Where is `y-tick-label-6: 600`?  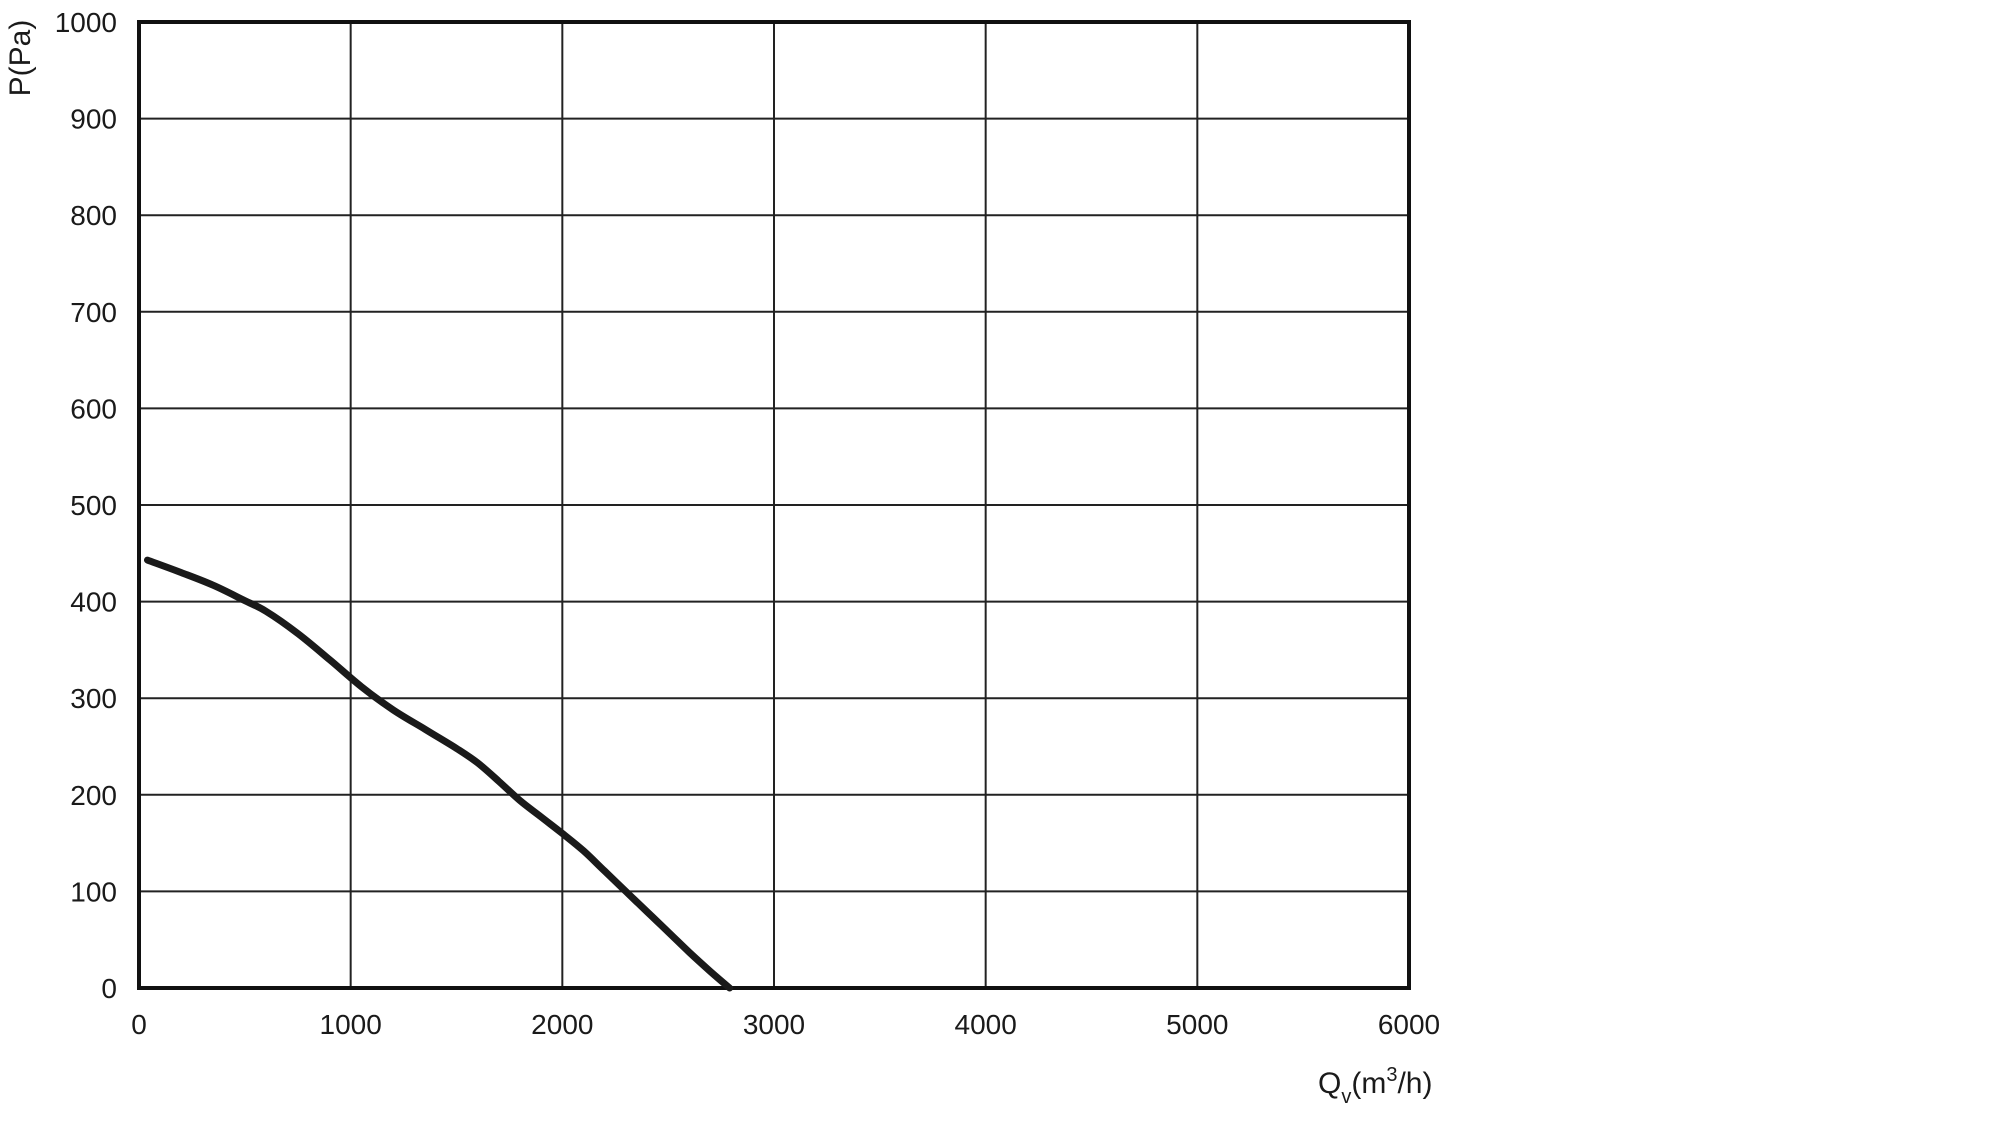
y-tick-label-6: 600 is located at coordinates (93, 408).